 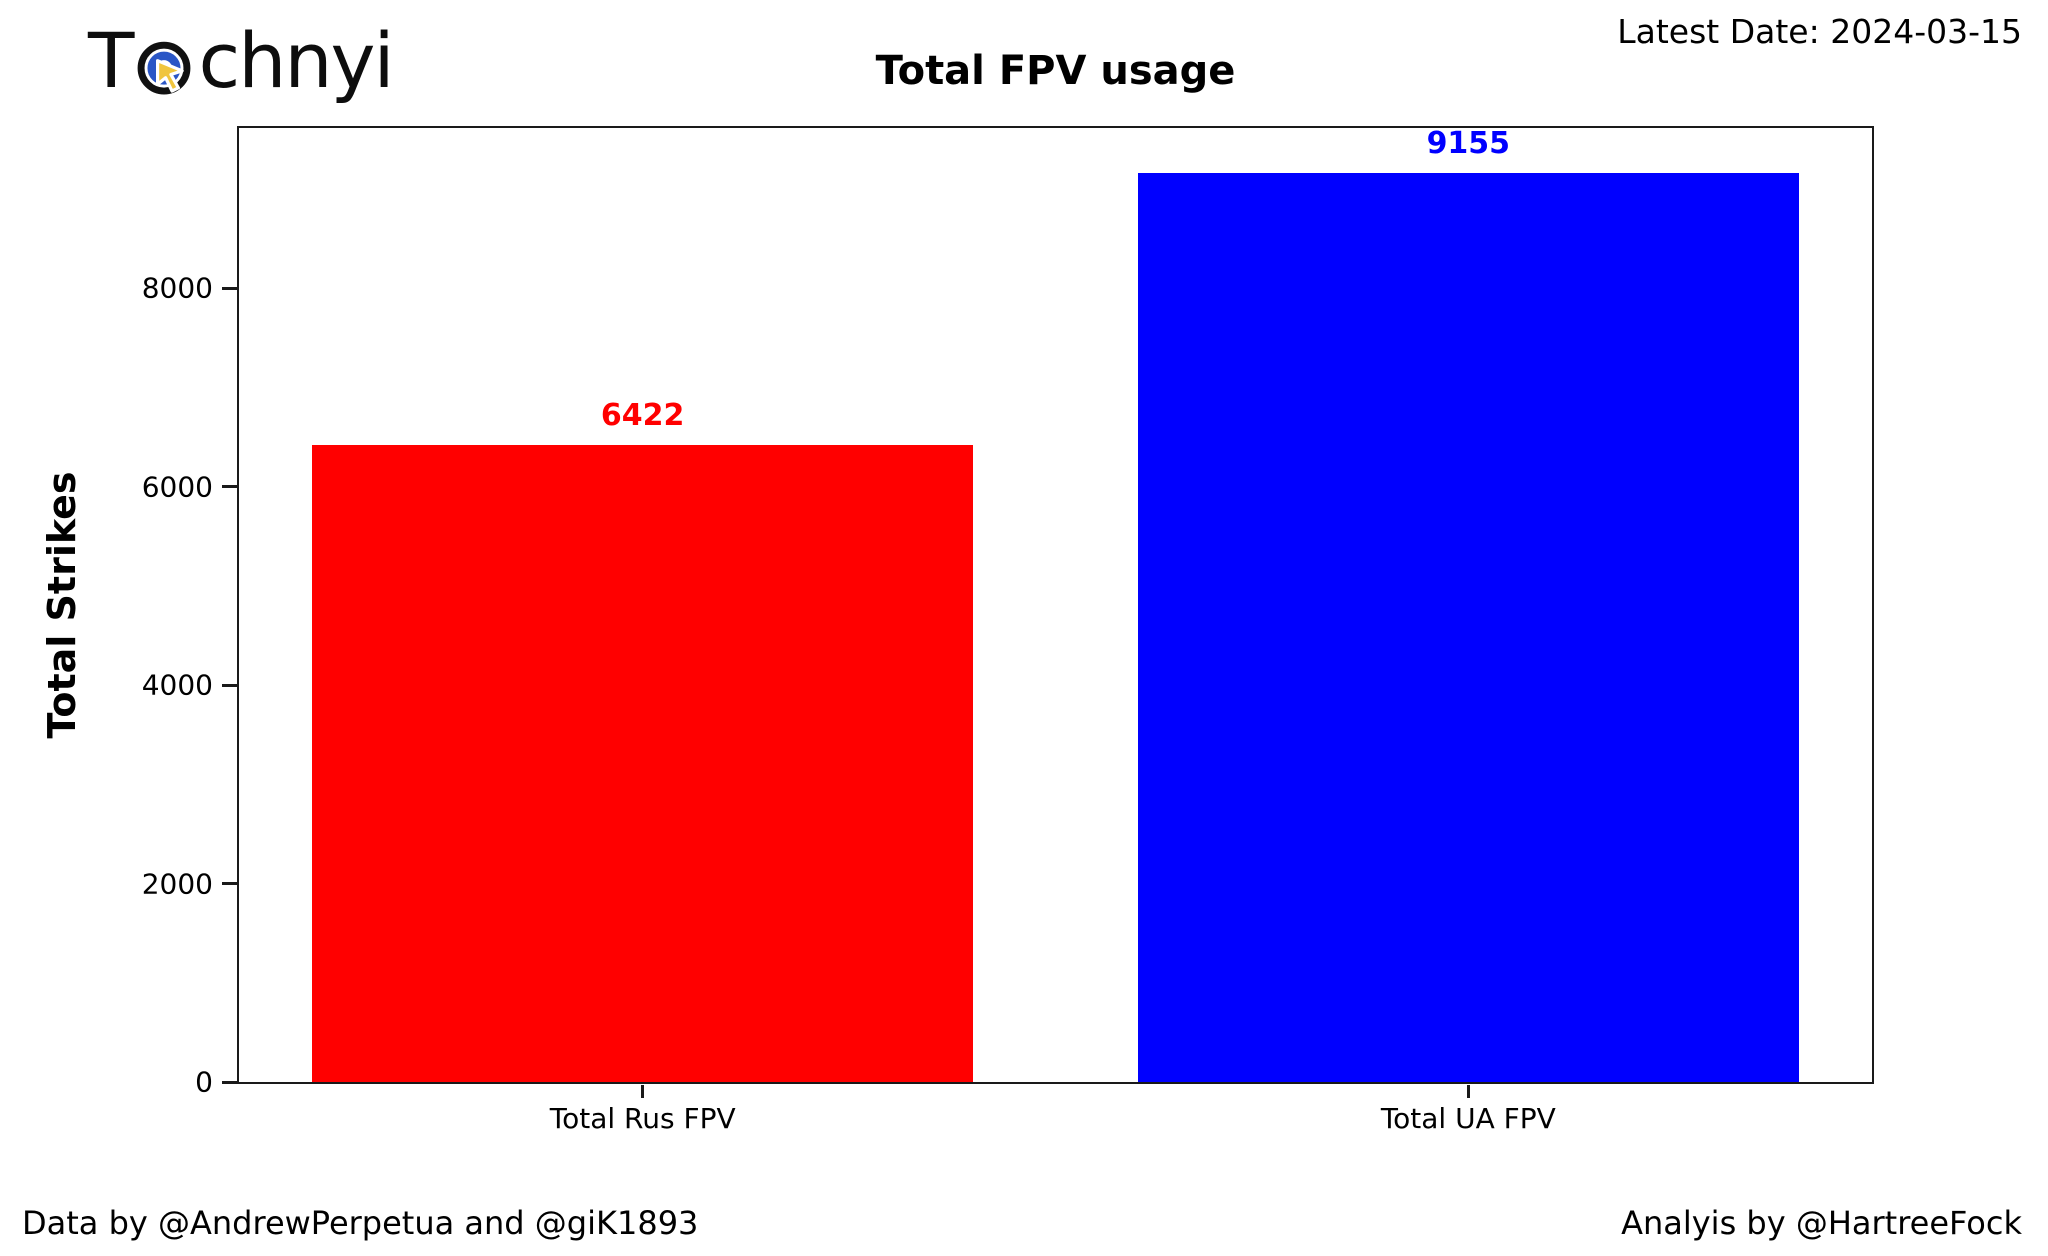 I want to click on logo-text-pre: T, so click(x=111, y=60).